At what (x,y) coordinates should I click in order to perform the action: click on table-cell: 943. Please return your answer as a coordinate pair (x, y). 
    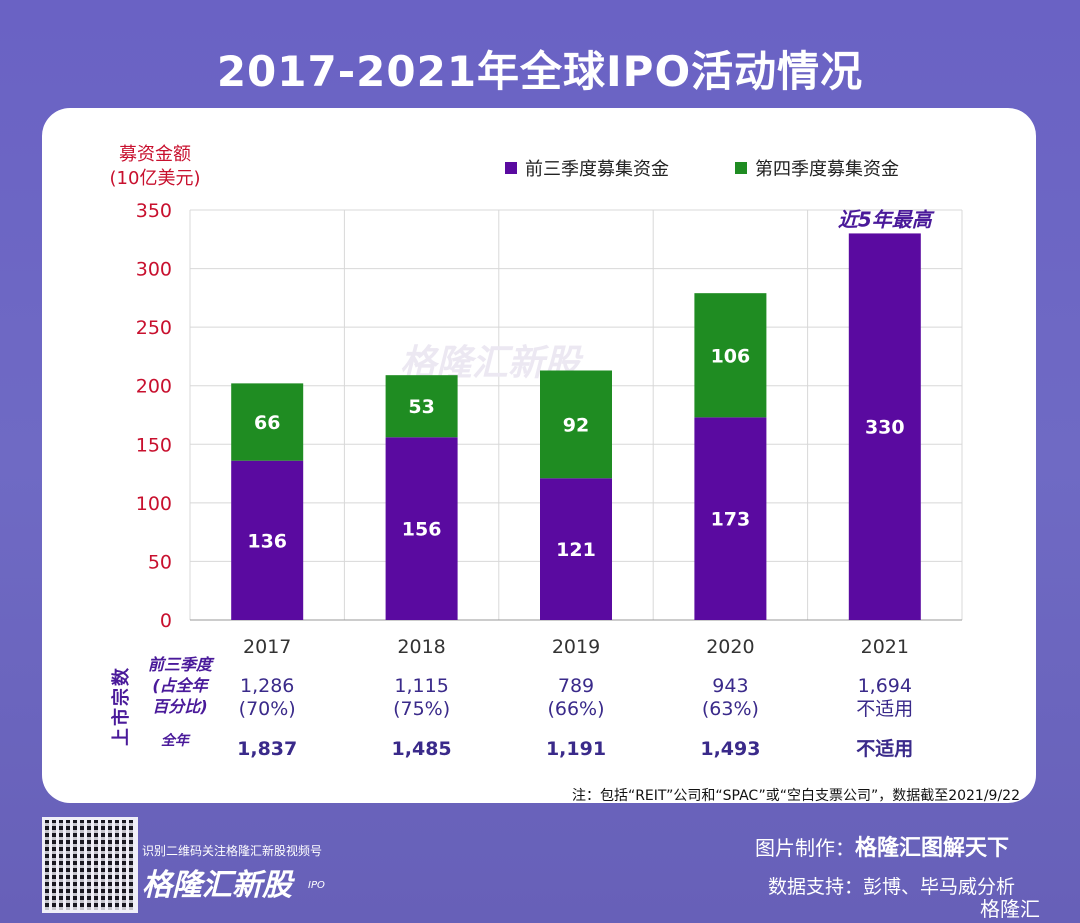
    Looking at the image, I should click on (730, 686).